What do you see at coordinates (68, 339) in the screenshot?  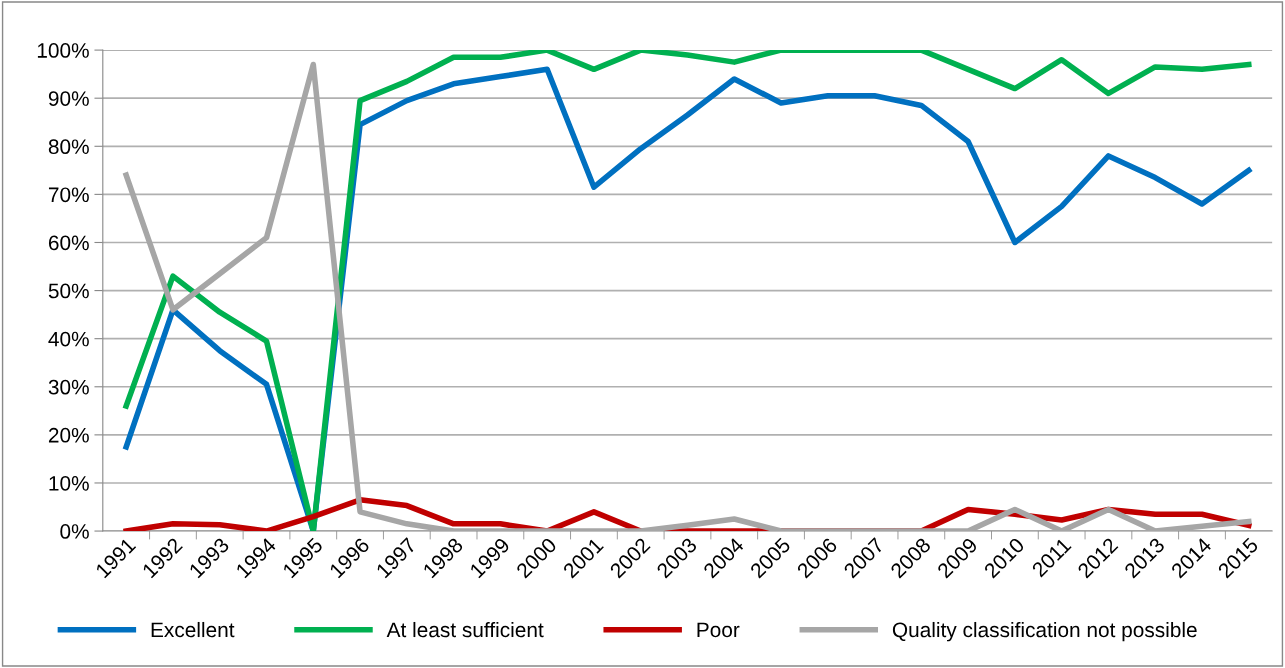 I see `y-tick-label: 40%` at bounding box center [68, 339].